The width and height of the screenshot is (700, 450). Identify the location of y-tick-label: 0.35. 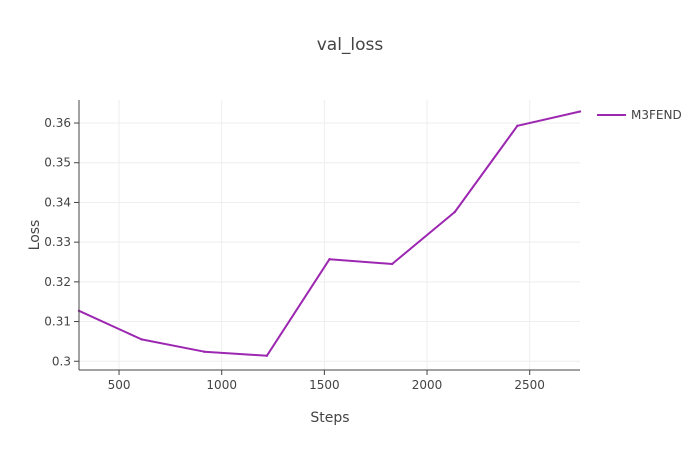
(57, 163).